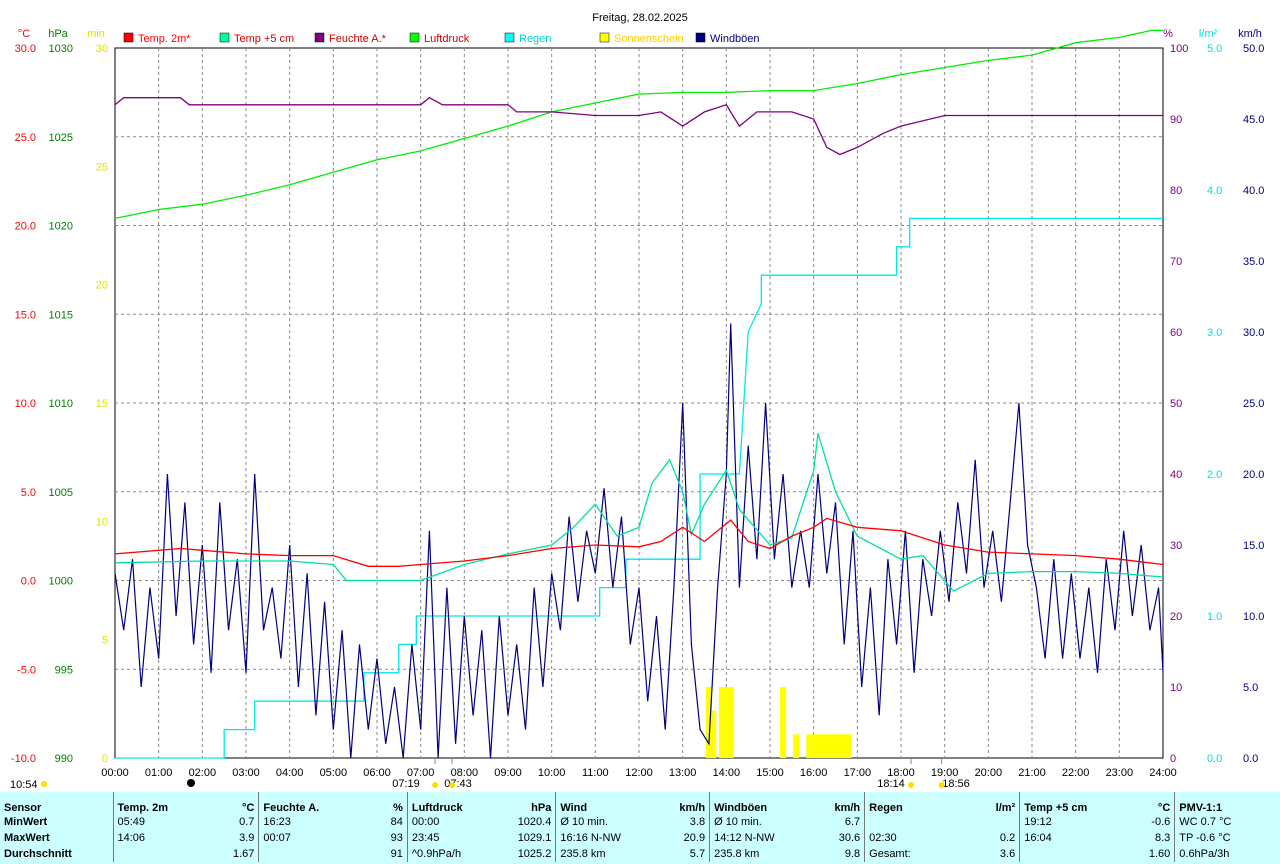 The height and width of the screenshot is (864, 1280). I want to click on stats-row-label: MaxWert, so click(27, 838).